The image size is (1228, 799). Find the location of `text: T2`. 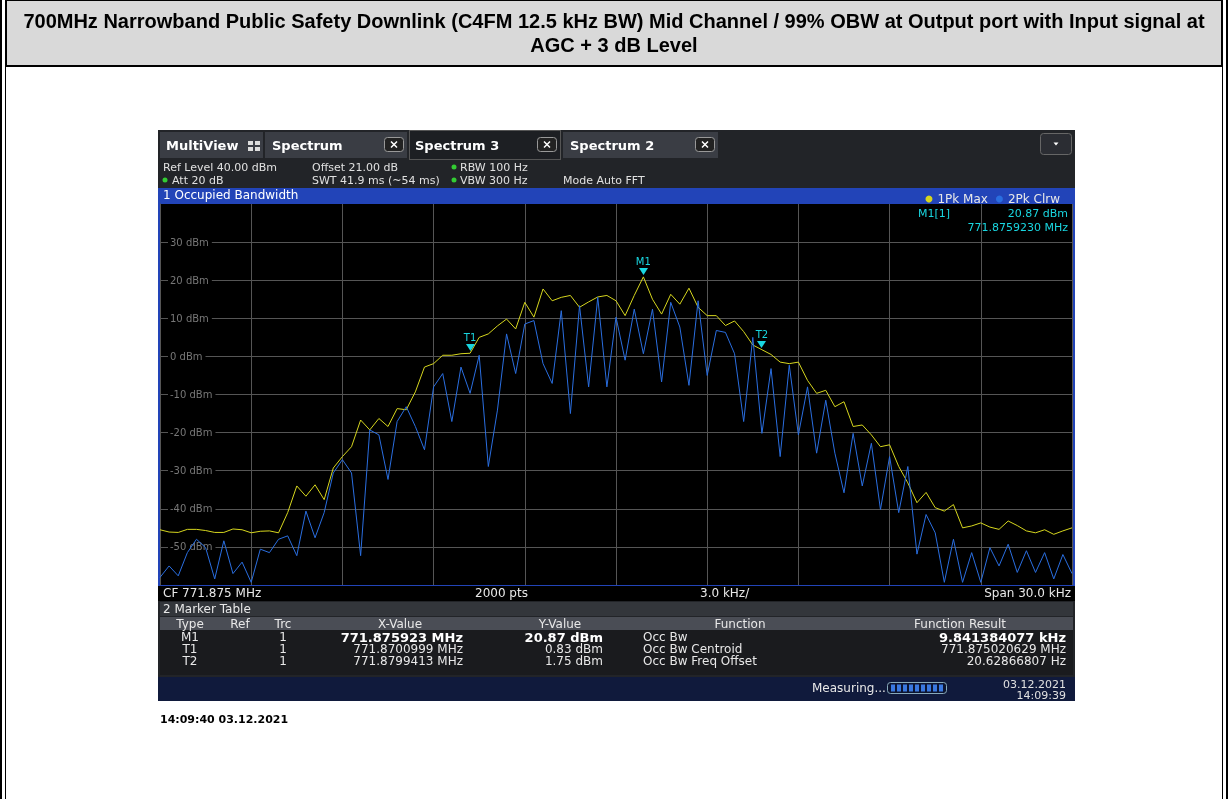

text: T2 is located at coordinates (190, 661).